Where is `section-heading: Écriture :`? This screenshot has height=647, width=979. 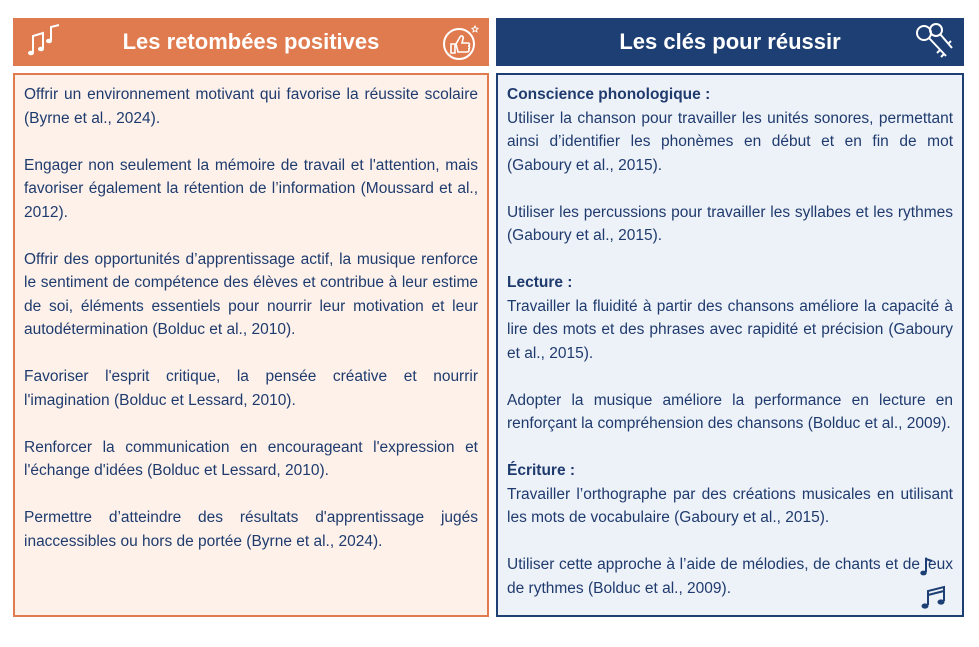 section-heading: Écriture : is located at coordinates (541, 470).